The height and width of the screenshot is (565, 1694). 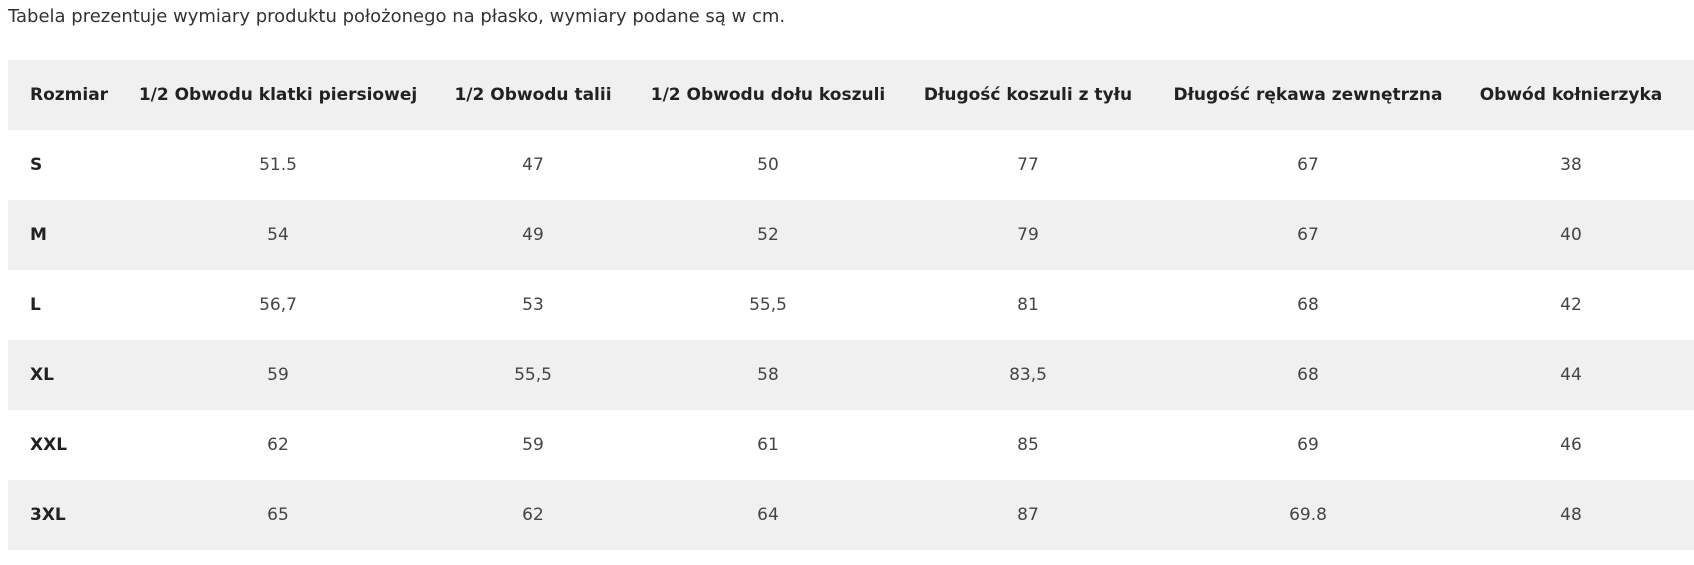 What do you see at coordinates (533, 95) in the screenshot?
I see `header-waist: 1/2 Obwodu talii` at bounding box center [533, 95].